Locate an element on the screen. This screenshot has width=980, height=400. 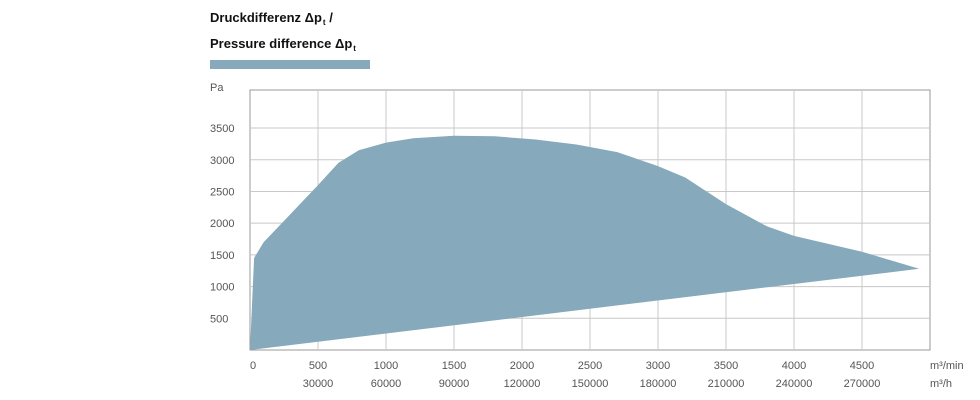
chart-title-line2: Pressure difference Δpt is located at coordinates (283, 44).